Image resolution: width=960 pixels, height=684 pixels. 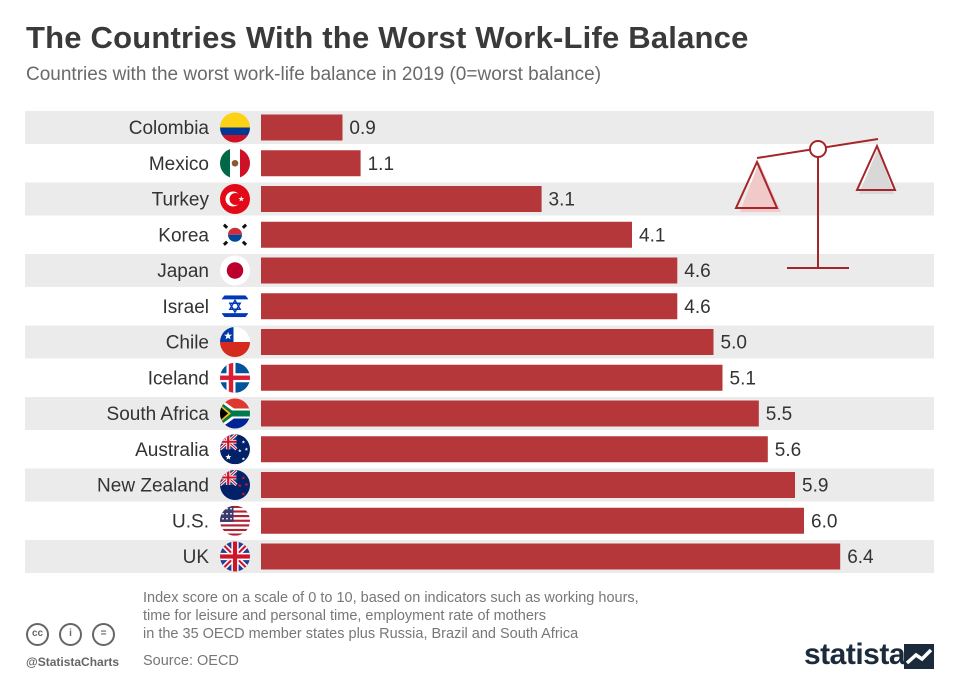 What do you see at coordinates (479, 127) in the screenshot?
I see `row-stripe` at bounding box center [479, 127].